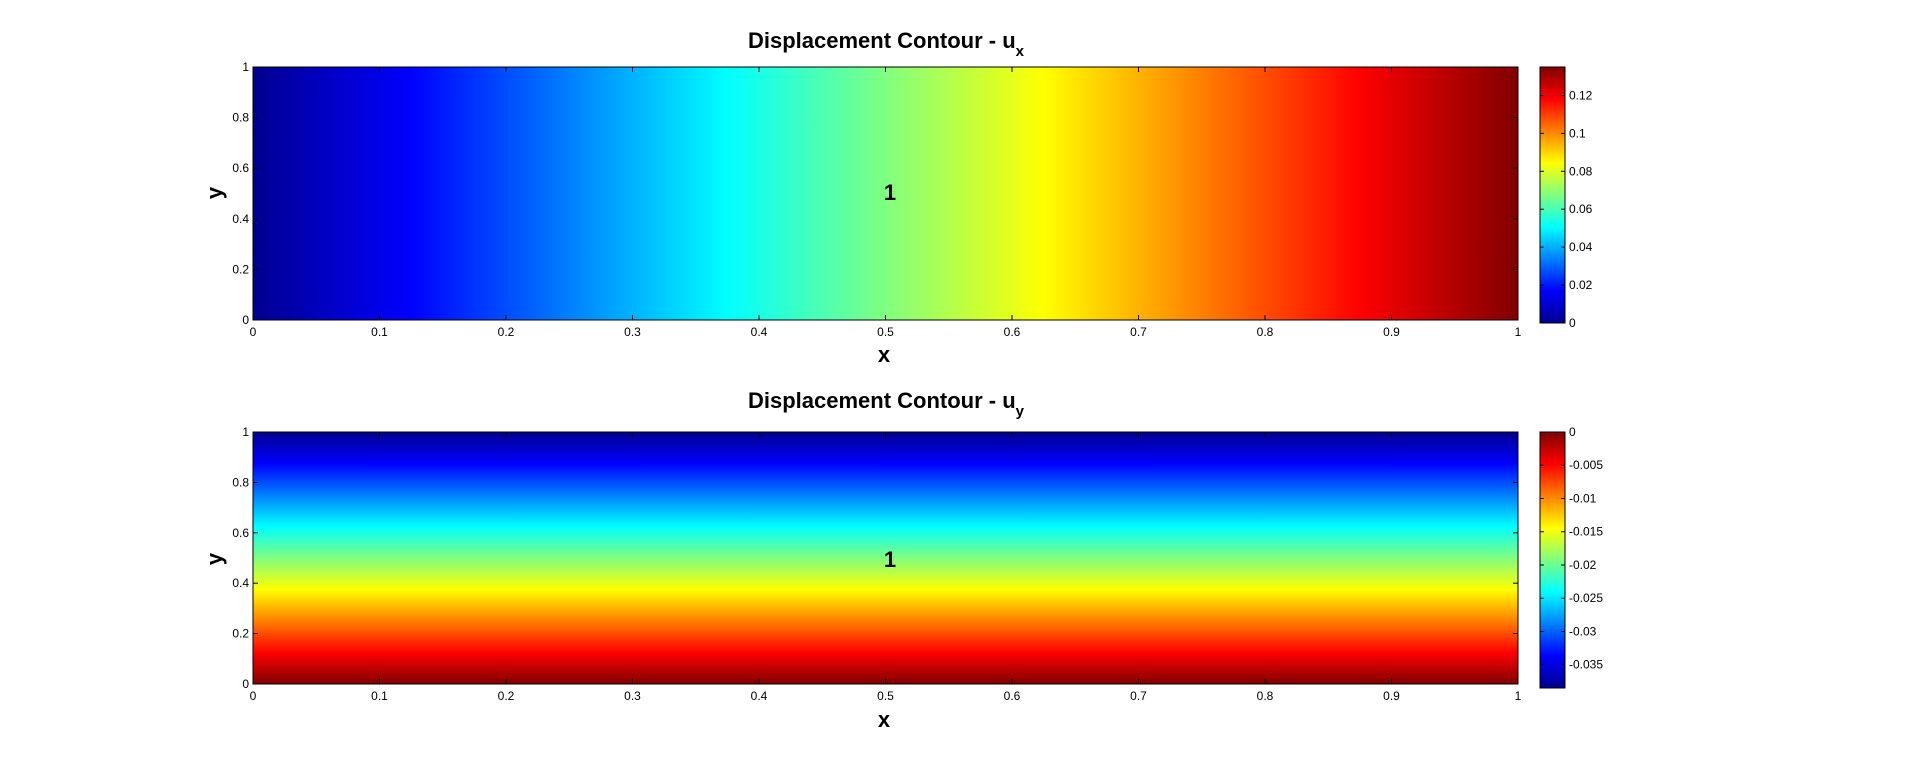  I want to click on chart-uy-colorbar-ticks: -0.035 -0.03 -0.025 -0.02 -0.015 -0.01 -0.005 0, so click(1571, 548).